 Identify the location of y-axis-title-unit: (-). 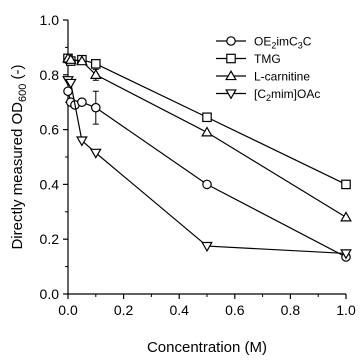
(17, 73).